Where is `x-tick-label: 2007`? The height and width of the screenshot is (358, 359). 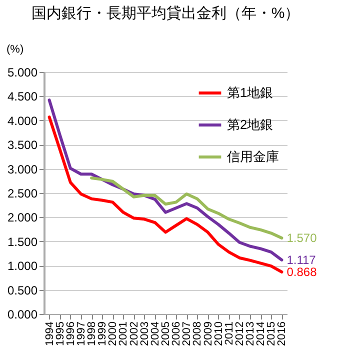
x-tick-label: 2007 is located at coordinates (187, 334).